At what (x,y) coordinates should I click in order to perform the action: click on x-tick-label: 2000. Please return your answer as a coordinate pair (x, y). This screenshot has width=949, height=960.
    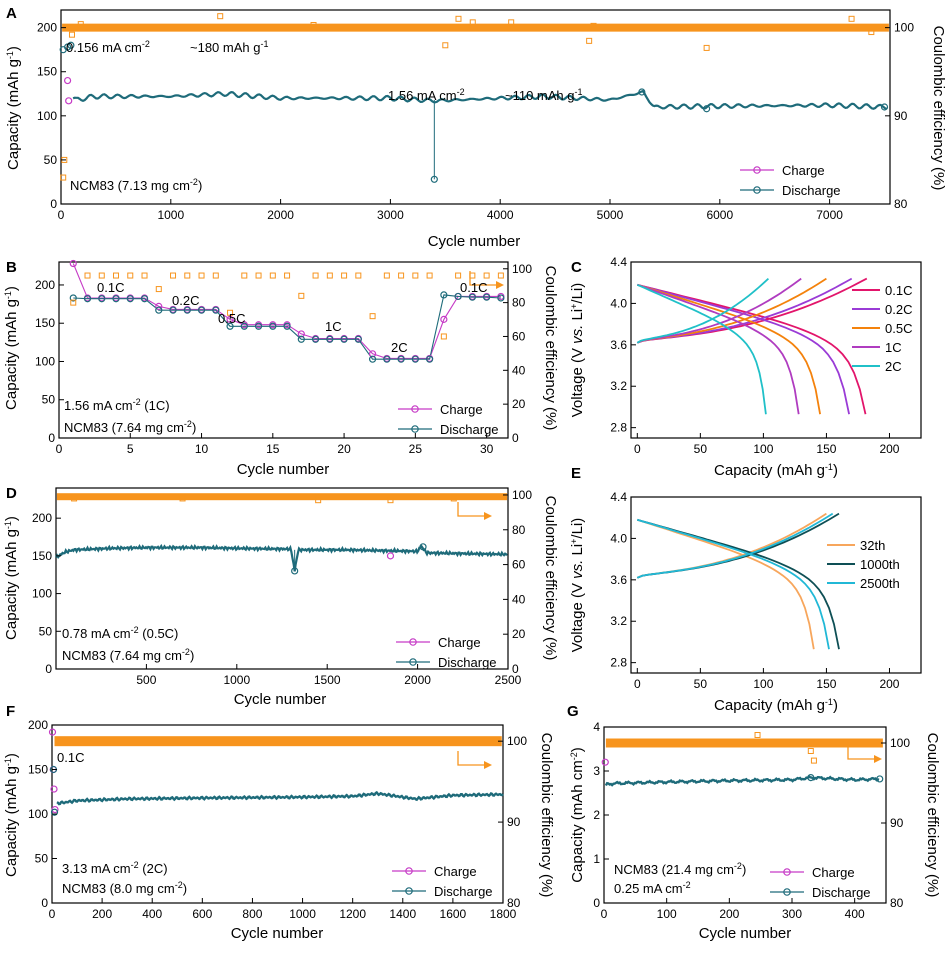
    Looking at the image, I should click on (417, 680).